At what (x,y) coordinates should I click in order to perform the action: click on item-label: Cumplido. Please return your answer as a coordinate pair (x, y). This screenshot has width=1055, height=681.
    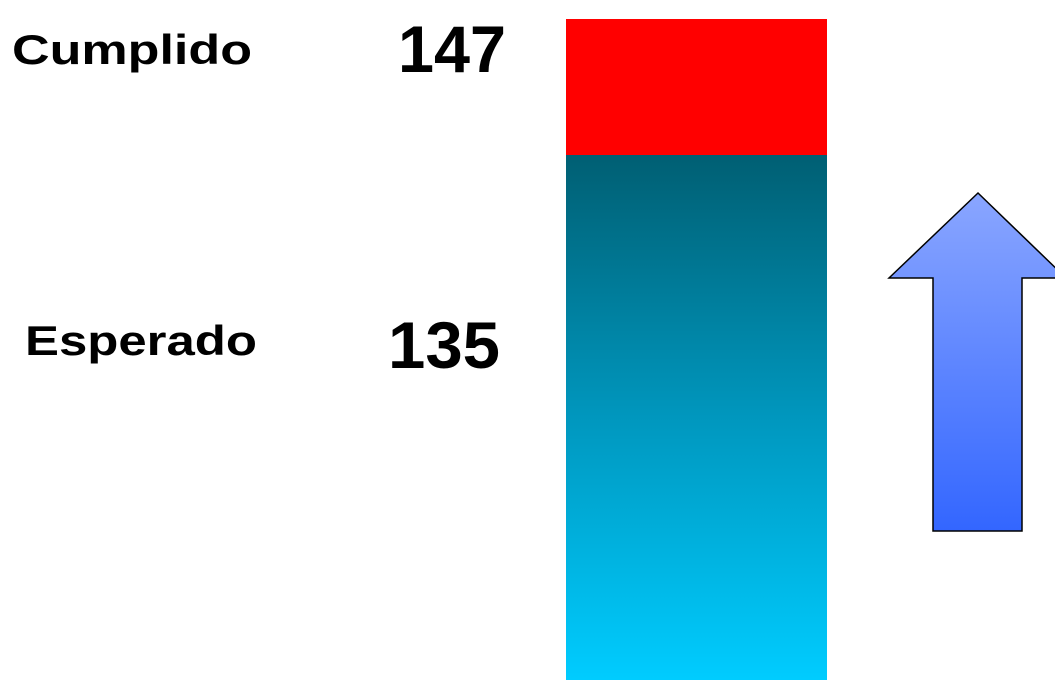
    Looking at the image, I should click on (132, 49).